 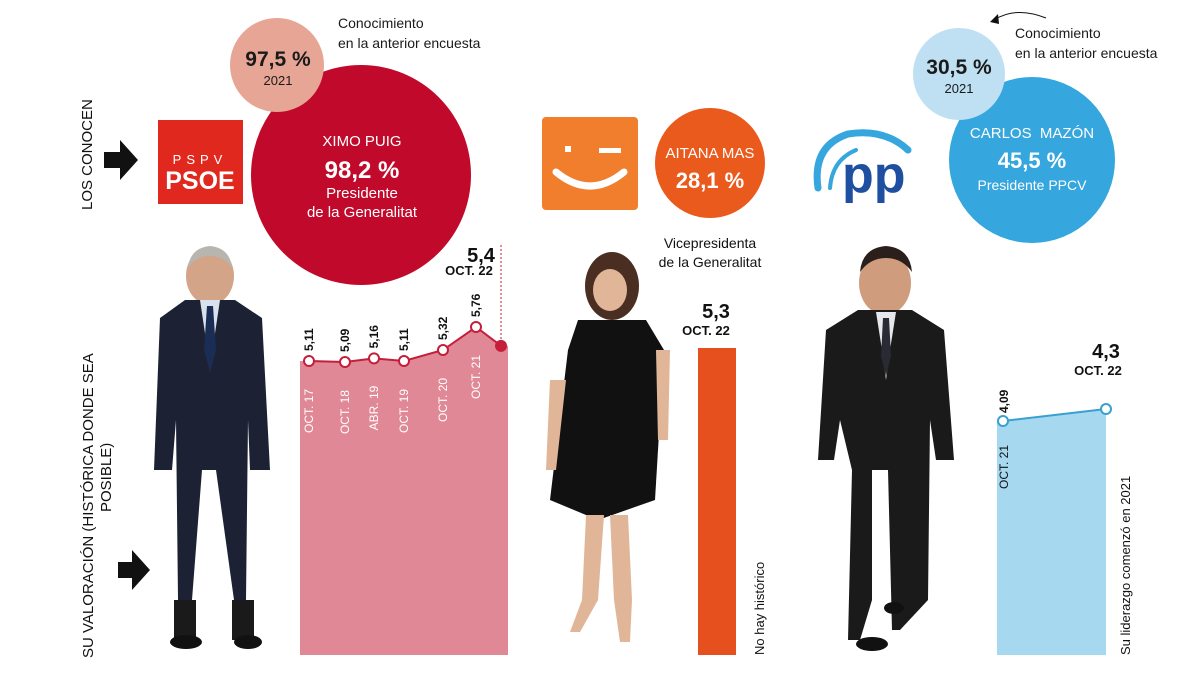 What do you see at coordinates (874, 175) in the screenshot?
I see `pp-logo-text: pp` at bounding box center [874, 175].